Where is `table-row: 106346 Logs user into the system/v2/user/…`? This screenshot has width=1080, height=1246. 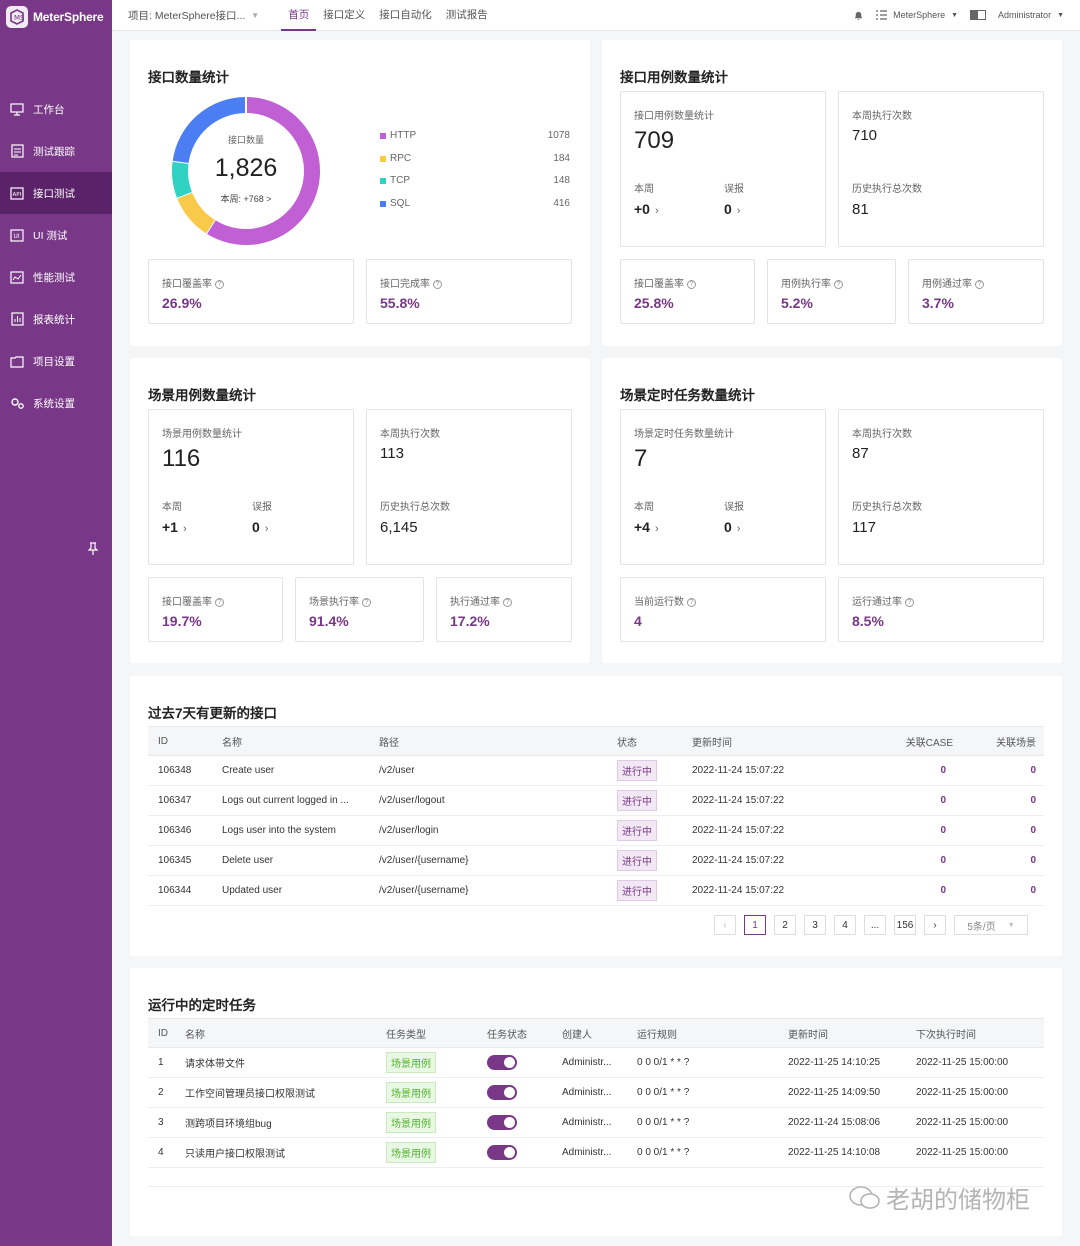
table-row: 106346 Logs user into the system/v2/user/… is located at coordinates (596, 830).